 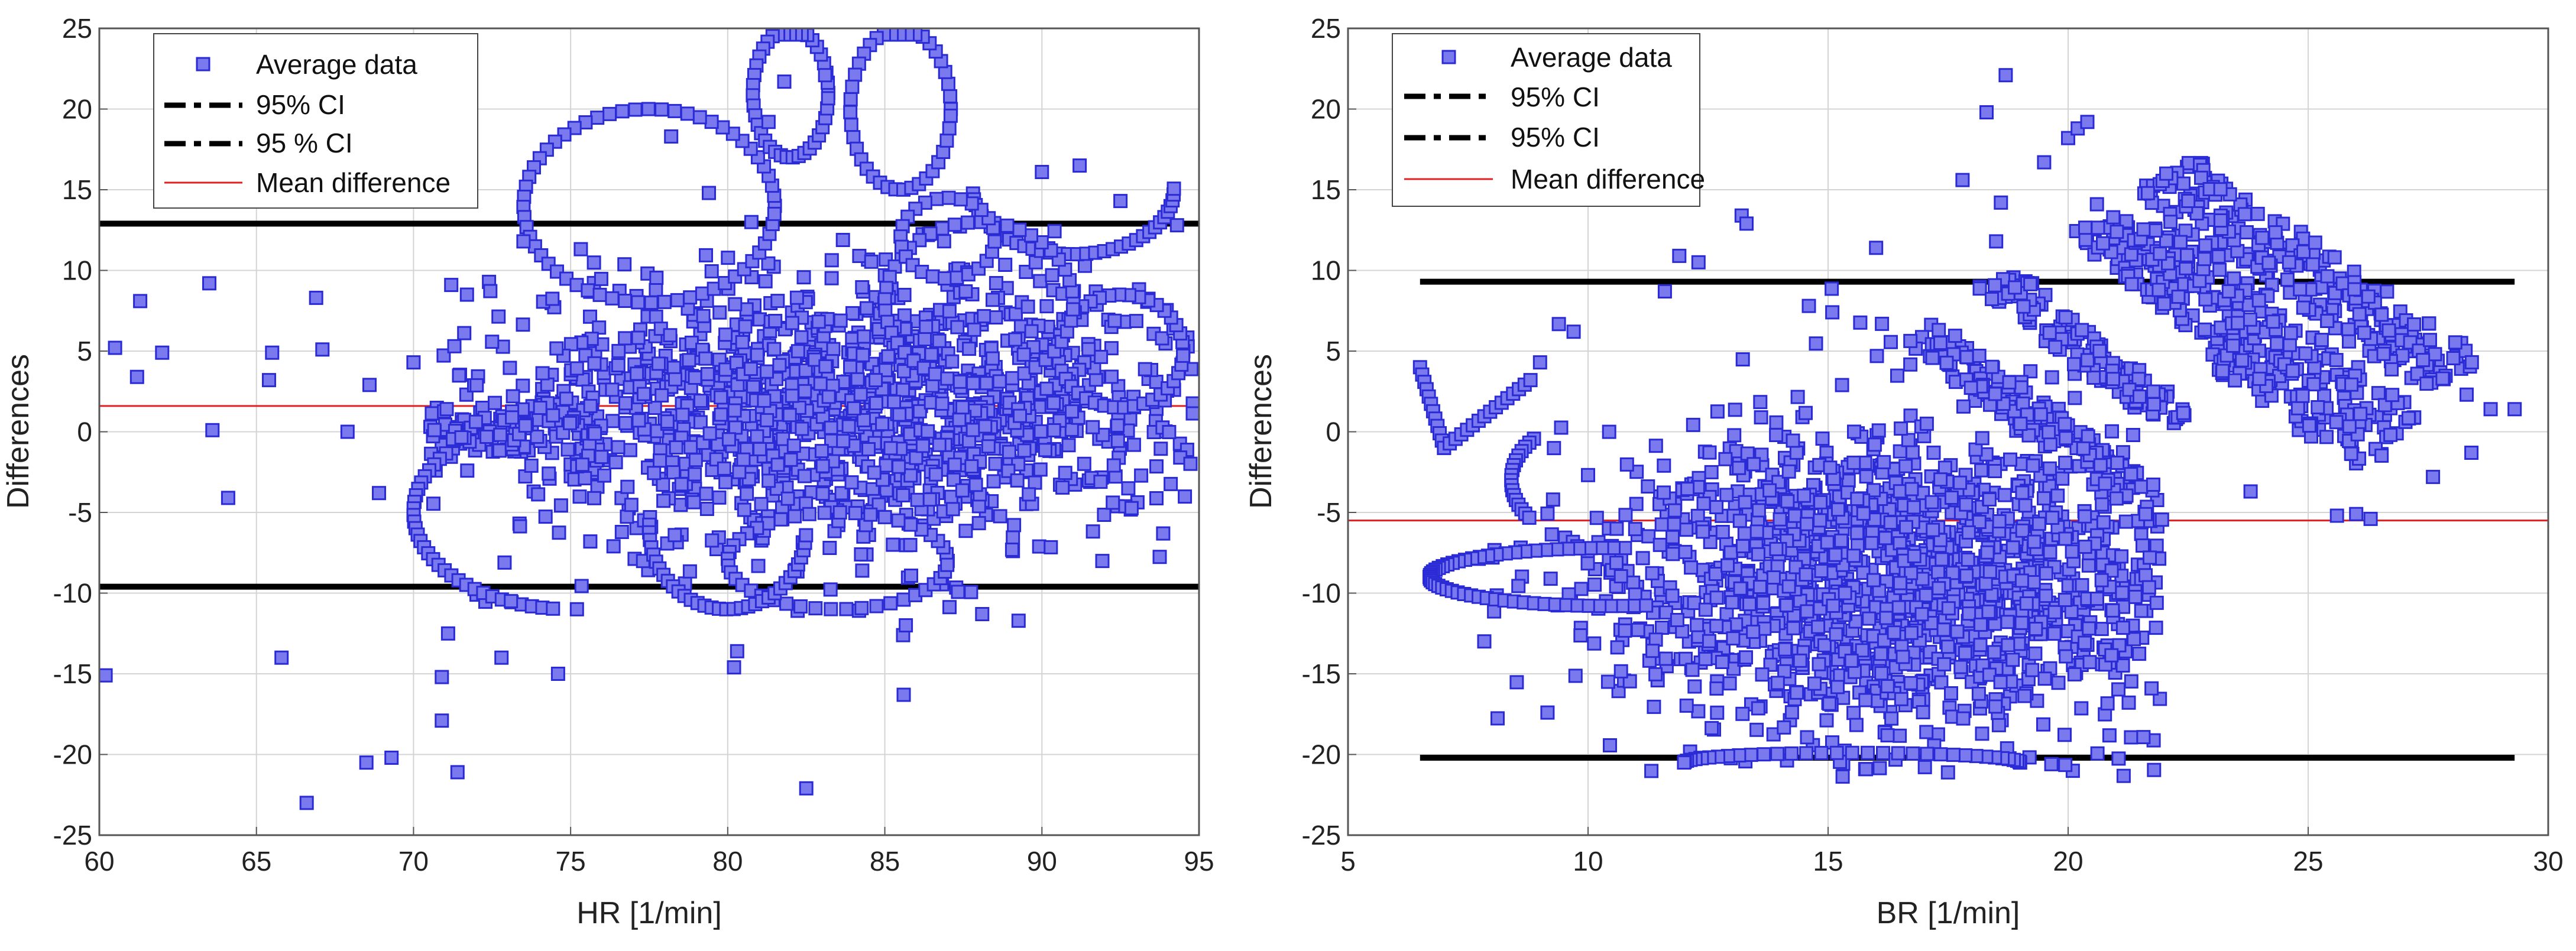 What do you see at coordinates (1448, 57) in the screenshot?
I see `legend-marker-average` at bounding box center [1448, 57].